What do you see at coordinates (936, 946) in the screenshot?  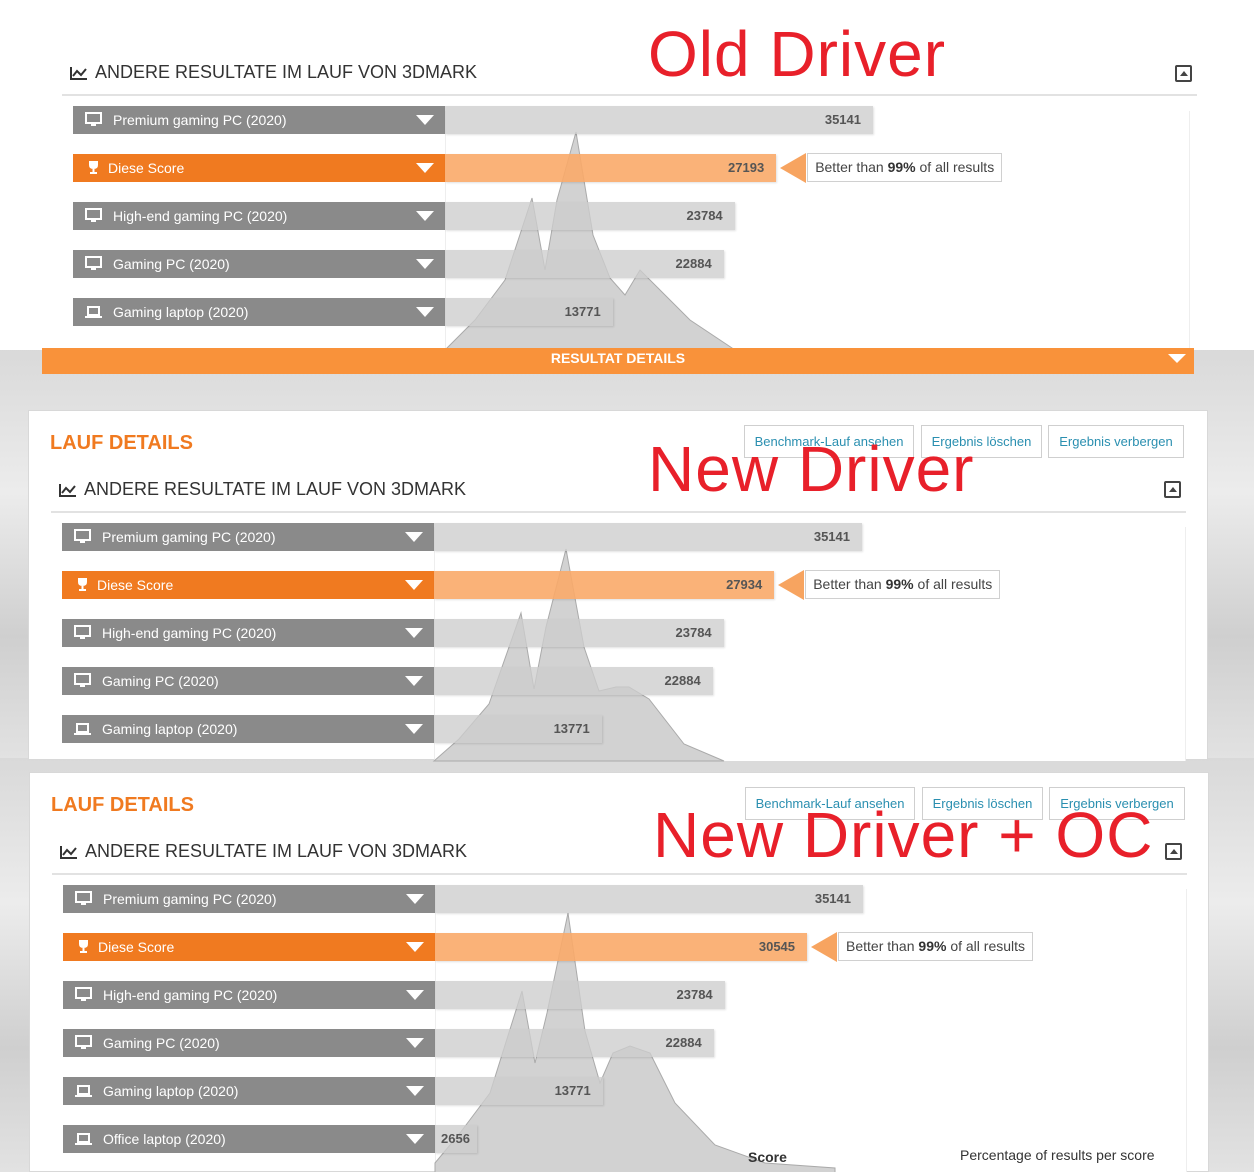 I see `percentile-tooltip: Better than 99% of all results` at bounding box center [936, 946].